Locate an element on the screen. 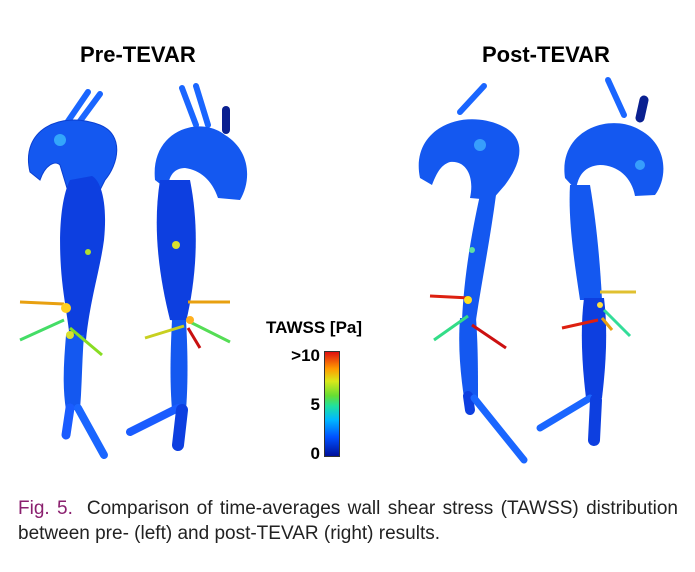 Image resolution: width=695 pixels, height=572 pixels. post-tevar-title: Post-TEVAR is located at coordinates (546, 54).